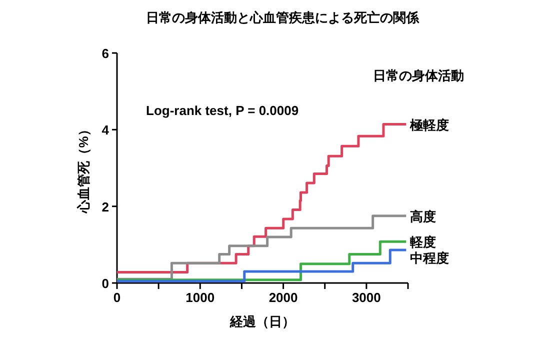  What do you see at coordinates (105, 53) in the screenshot?
I see `y-tick-label: 6` at bounding box center [105, 53].